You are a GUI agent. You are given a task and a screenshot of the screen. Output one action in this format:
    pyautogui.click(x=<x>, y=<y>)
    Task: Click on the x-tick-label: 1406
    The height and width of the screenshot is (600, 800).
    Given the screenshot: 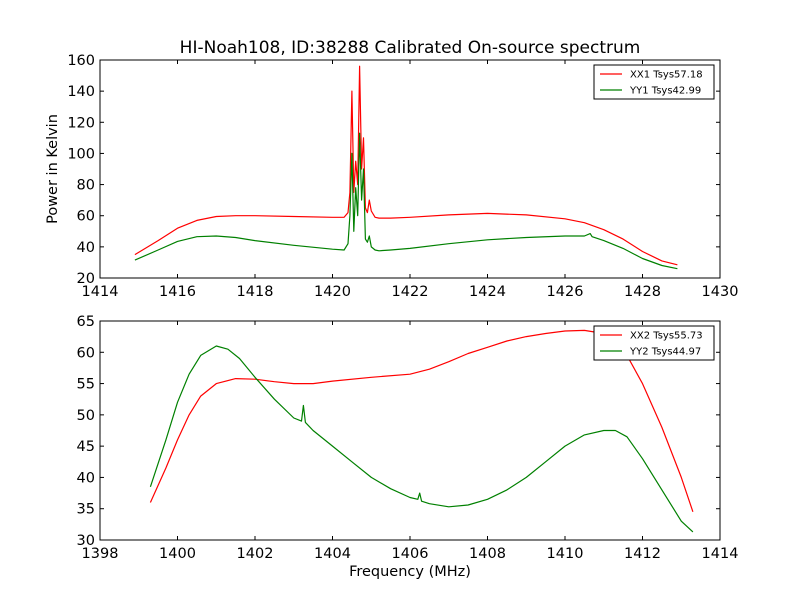 What is the action you would take?
    pyautogui.click(x=410, y=554)
    